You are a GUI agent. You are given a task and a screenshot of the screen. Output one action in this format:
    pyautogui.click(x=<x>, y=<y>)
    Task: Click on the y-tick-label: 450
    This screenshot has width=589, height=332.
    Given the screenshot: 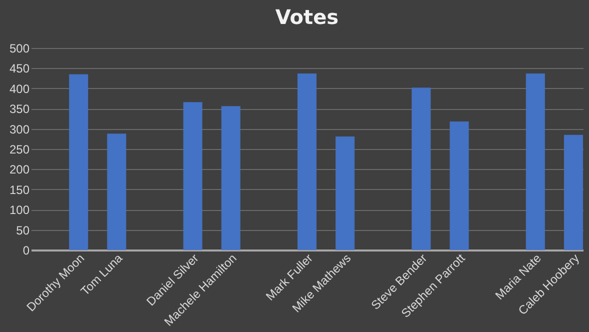 What is the action you would take?
    pyautogui.click(x=19, y=69)
    